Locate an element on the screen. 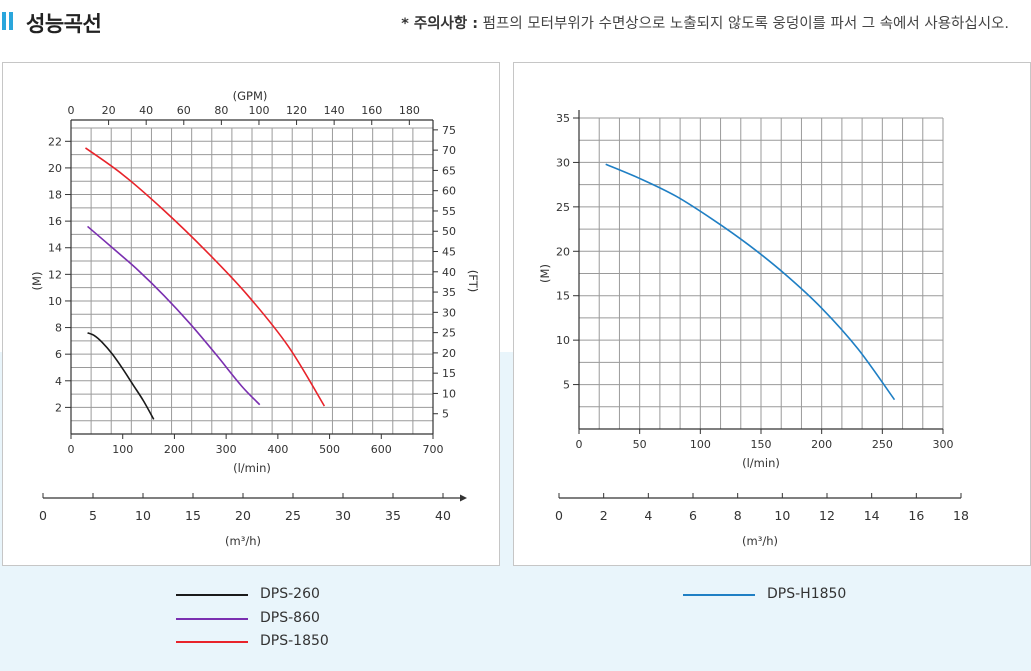 The image size is (1031, 671). flow-tick-label: 40 is located at coordinates (443, 515).